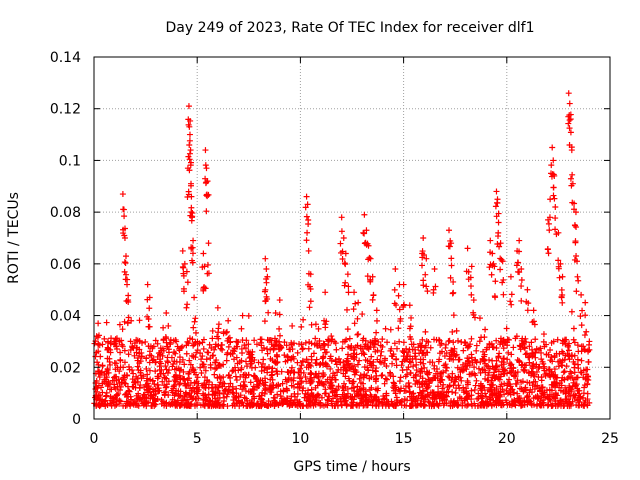  Describe the element at coordinates (70, 161) in the screenshot. I see `y-tick-label: 0.1` at that location.